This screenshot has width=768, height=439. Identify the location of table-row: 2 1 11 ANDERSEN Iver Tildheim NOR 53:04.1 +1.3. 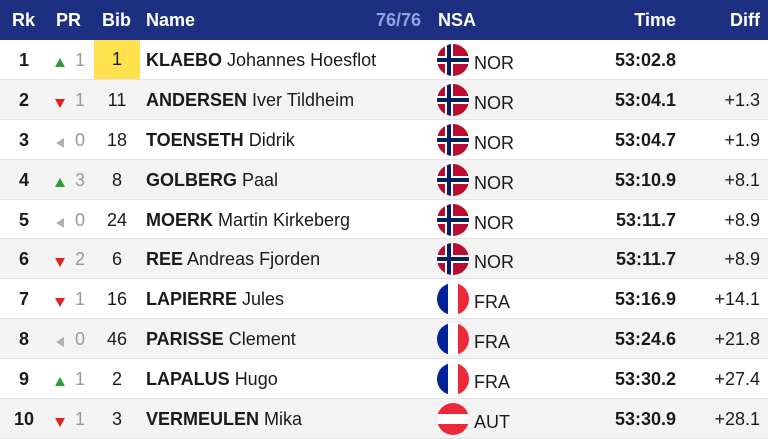
(384, 99).